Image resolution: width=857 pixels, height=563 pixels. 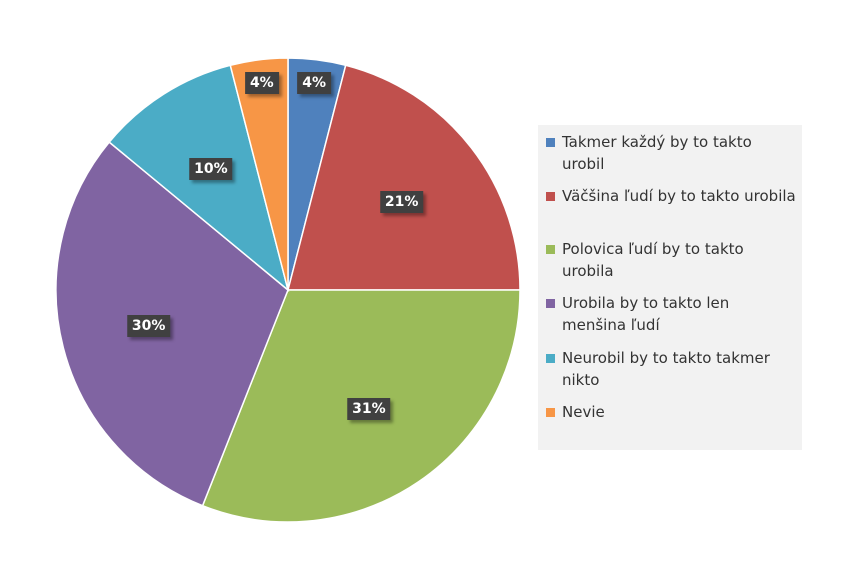 I want to click on legend-entry: Urobila by to takto len menšina ľudí, so click(x=671, y=314).